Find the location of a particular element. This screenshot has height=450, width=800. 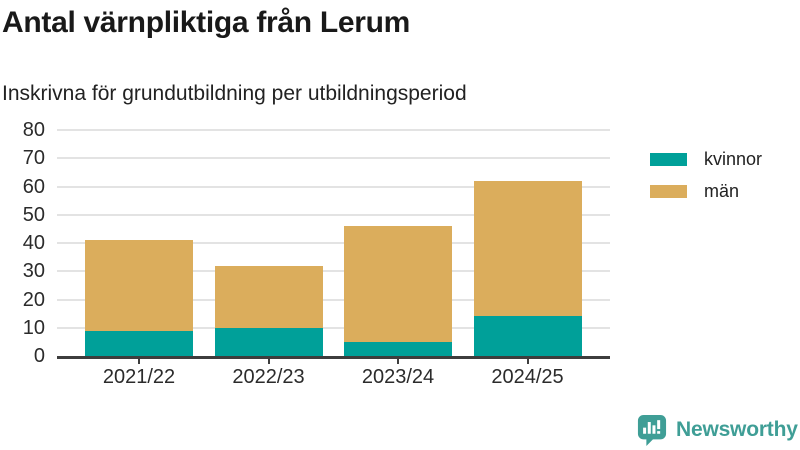

legend-item-män: män is located at coordinates (706, 191).